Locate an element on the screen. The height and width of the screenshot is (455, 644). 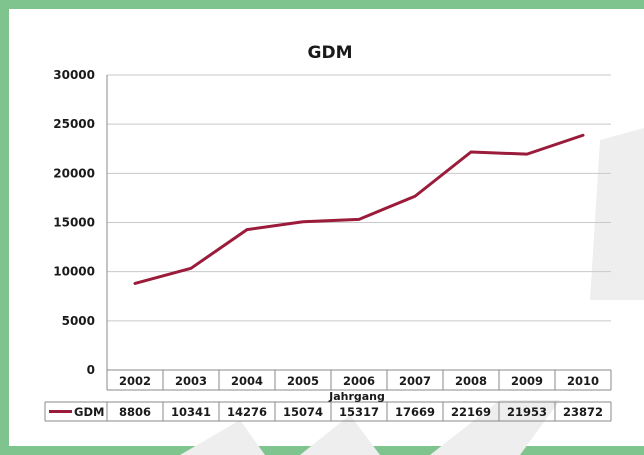
x-category-2003: 2003 is located at coordinates (191, 381).